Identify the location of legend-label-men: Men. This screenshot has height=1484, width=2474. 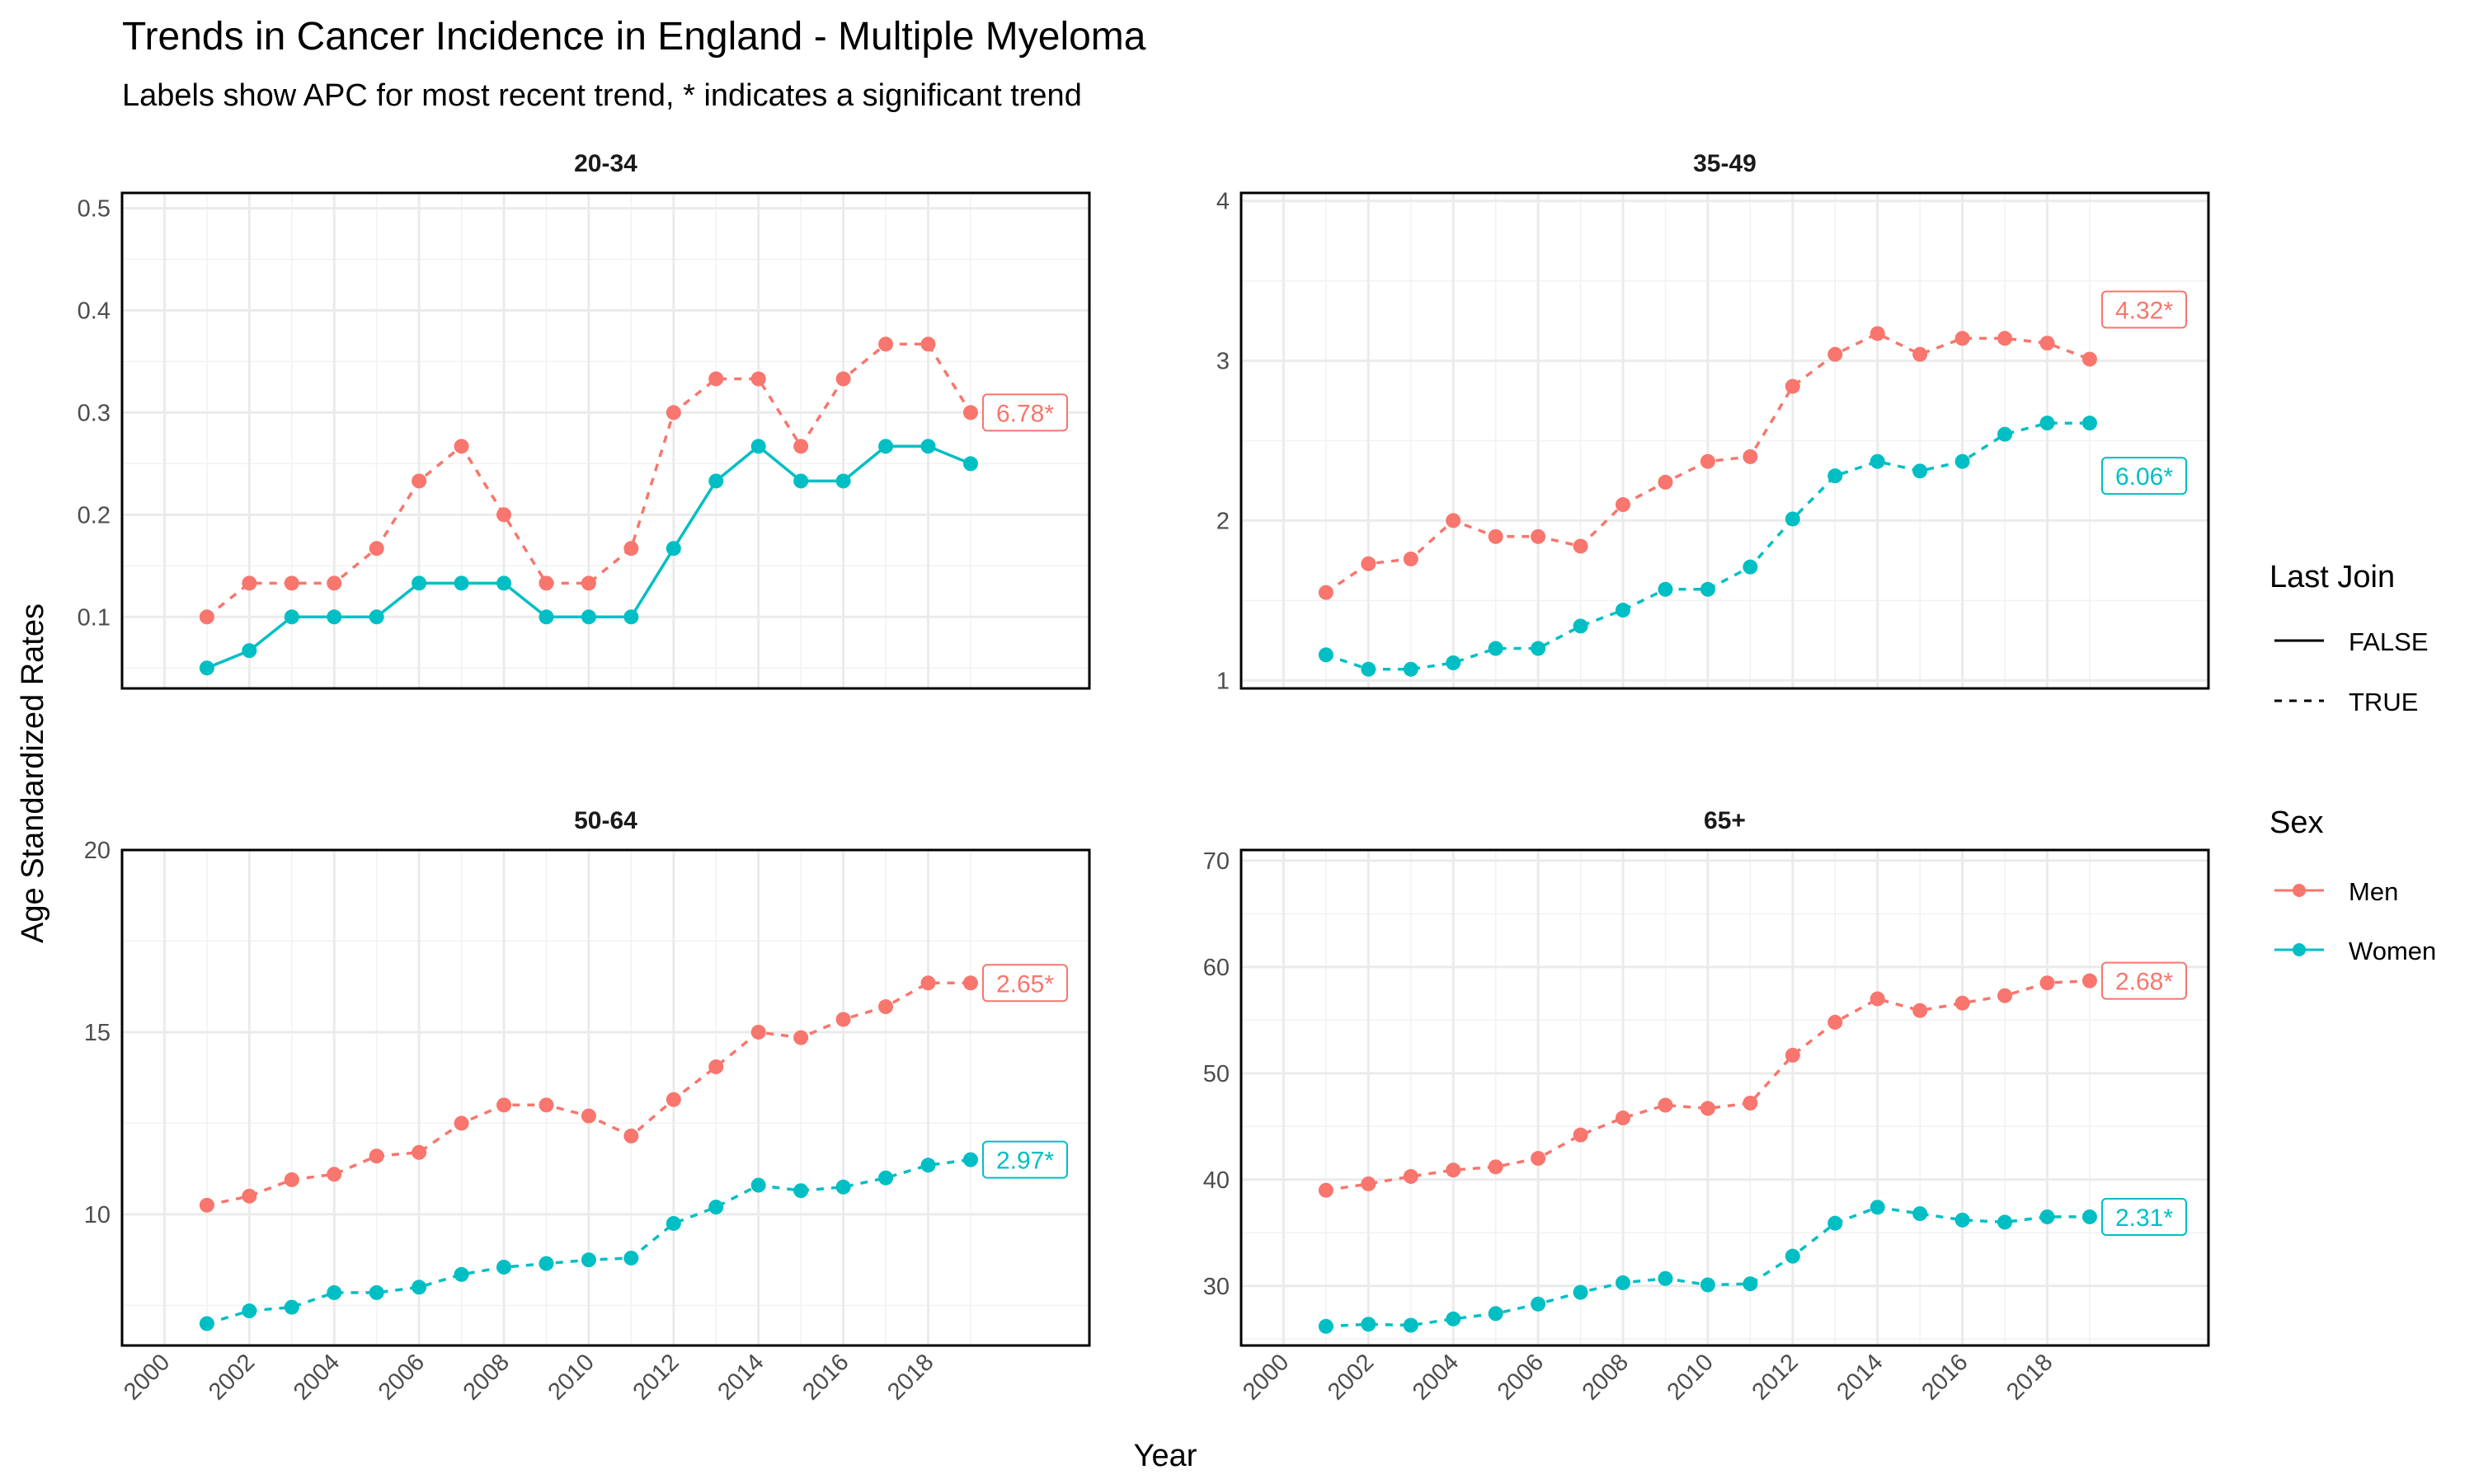
(2373, 891).